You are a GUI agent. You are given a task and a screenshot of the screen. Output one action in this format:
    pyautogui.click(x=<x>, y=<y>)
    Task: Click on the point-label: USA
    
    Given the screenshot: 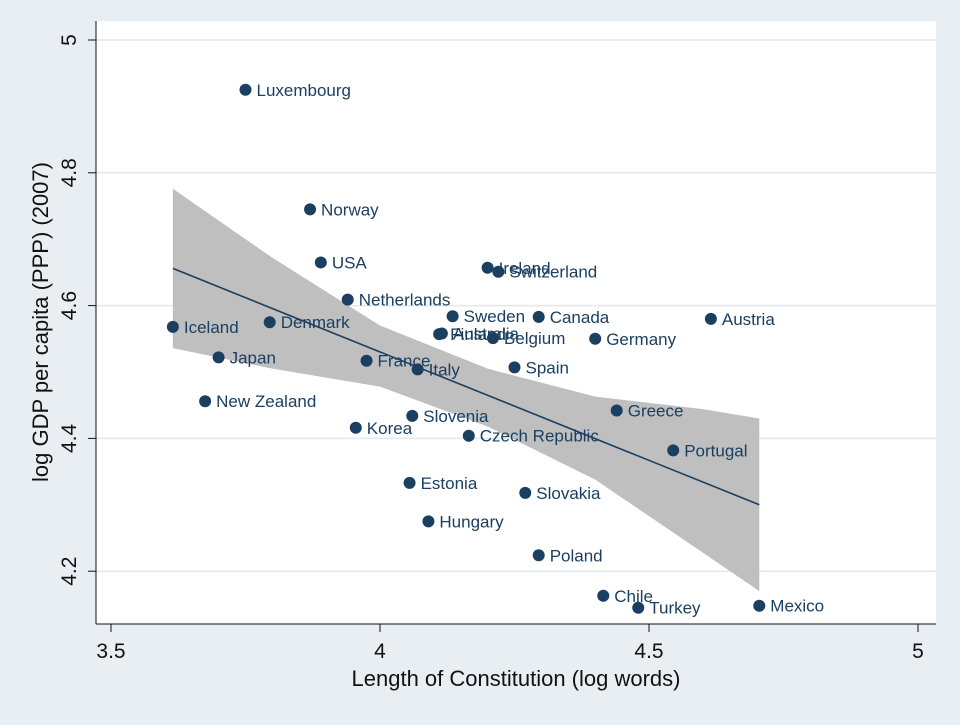 What is the action you would take?
    pyautogui.click(x=350, y=262)
    